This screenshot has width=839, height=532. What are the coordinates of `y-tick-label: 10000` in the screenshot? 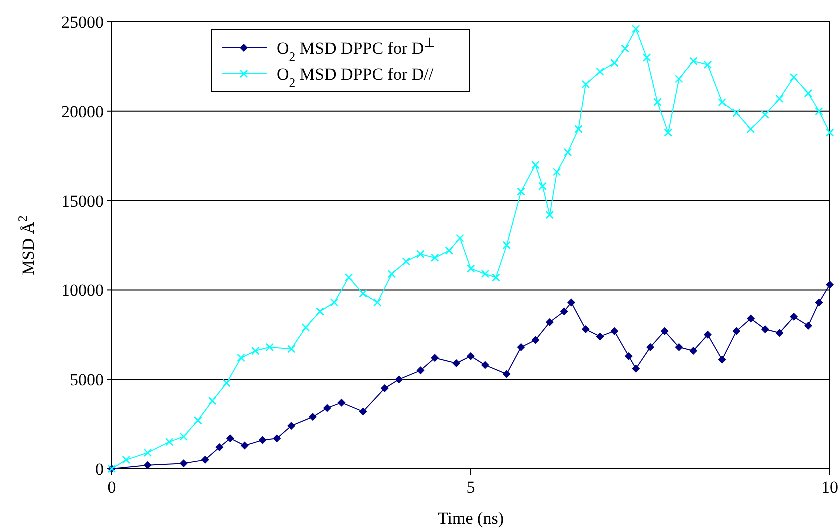 It's located at (83, 290).